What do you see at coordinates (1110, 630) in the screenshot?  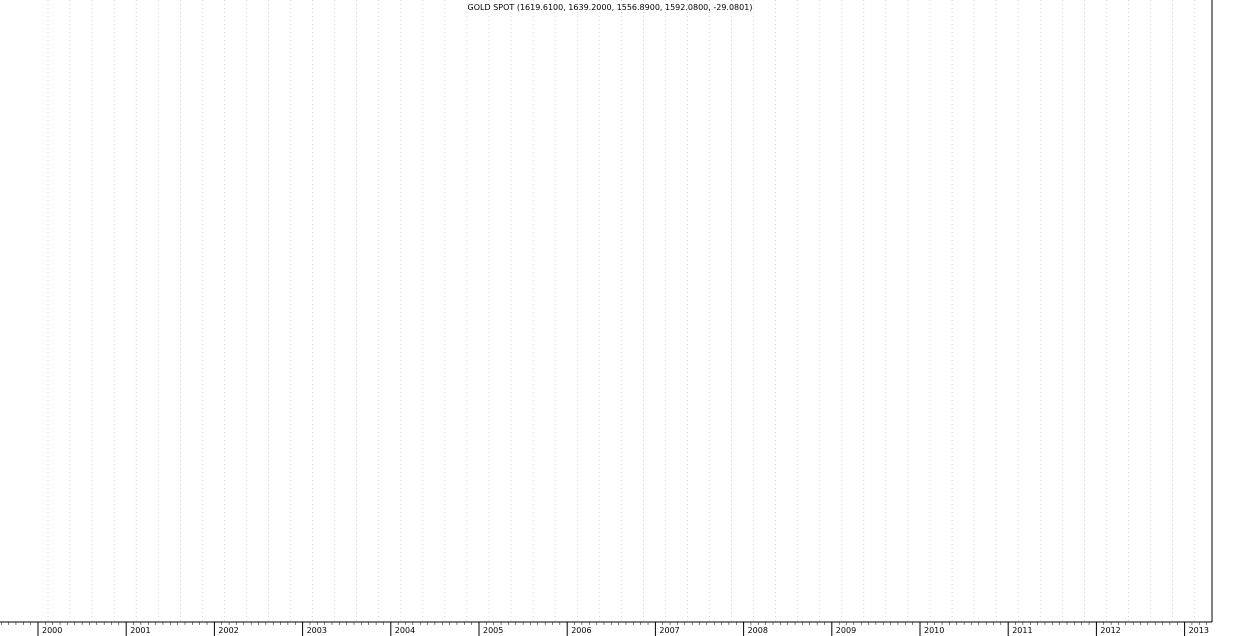 I see `x-tick-label: 2012` at bounding box center [1110, 630].